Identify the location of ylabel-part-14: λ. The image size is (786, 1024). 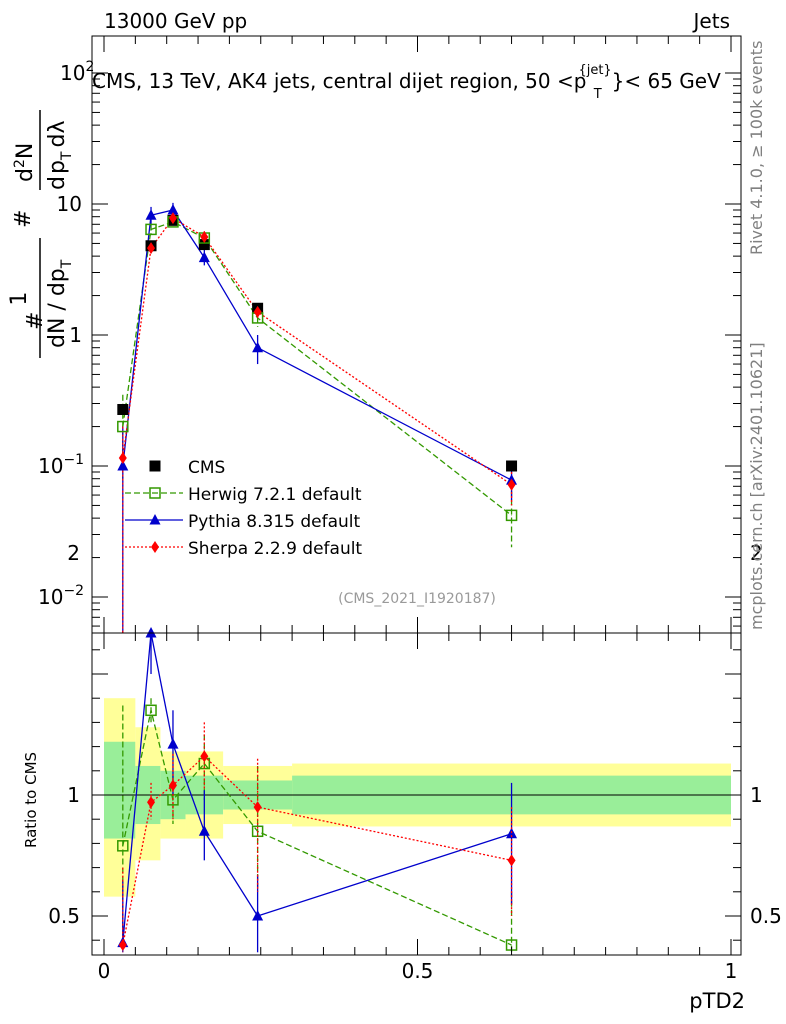
(57, 127).